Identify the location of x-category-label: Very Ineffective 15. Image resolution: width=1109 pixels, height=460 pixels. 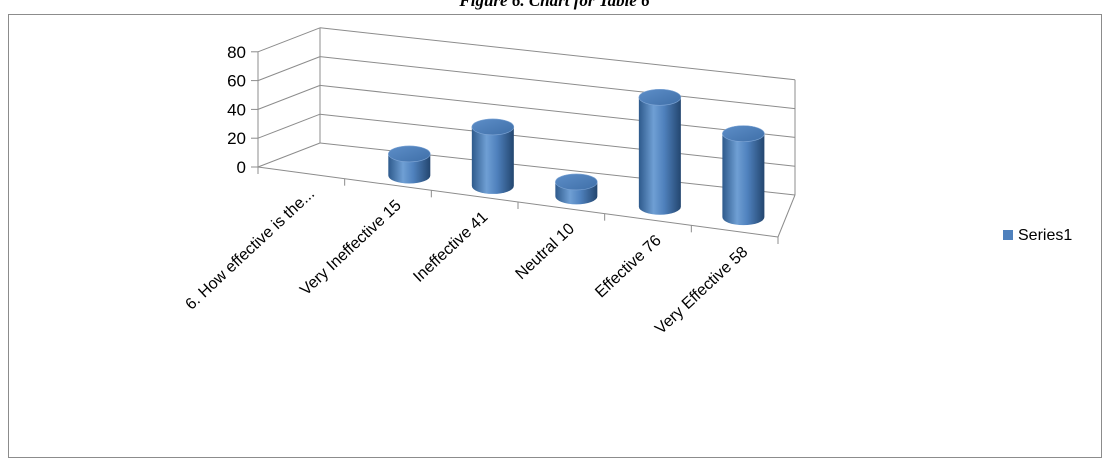
(351, 248).